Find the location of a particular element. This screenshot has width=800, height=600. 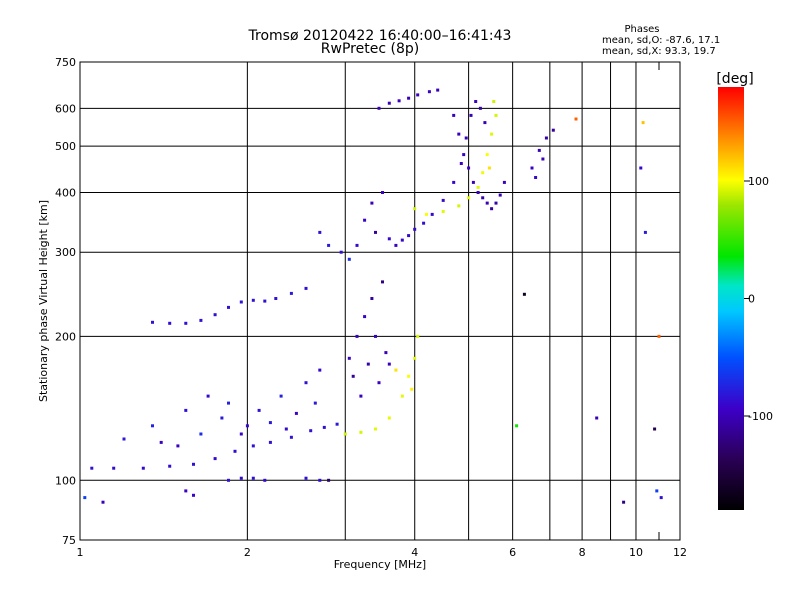

colorbar-tick-label-0: 100 is located at coordinates (758, 181).